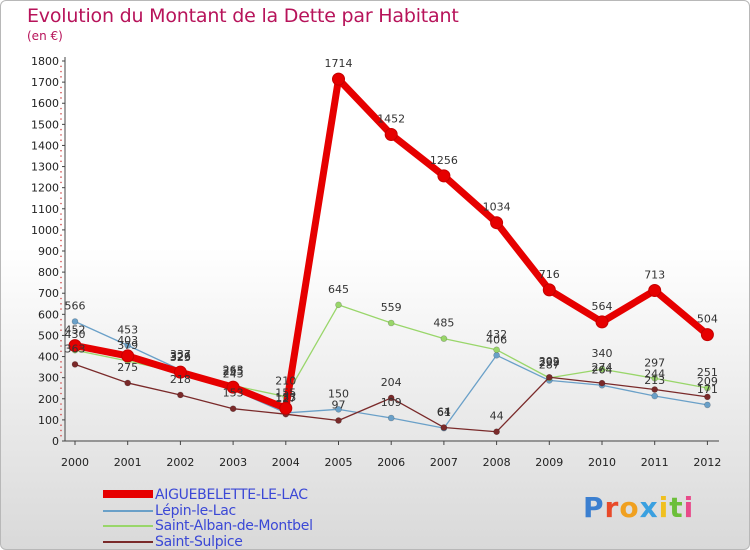 The width and height of the screenshot is (750, 550). What do you see at coordinates (602, 306) in the screenshot?
I see `data-label: 564` at bounding box center [602, 306].